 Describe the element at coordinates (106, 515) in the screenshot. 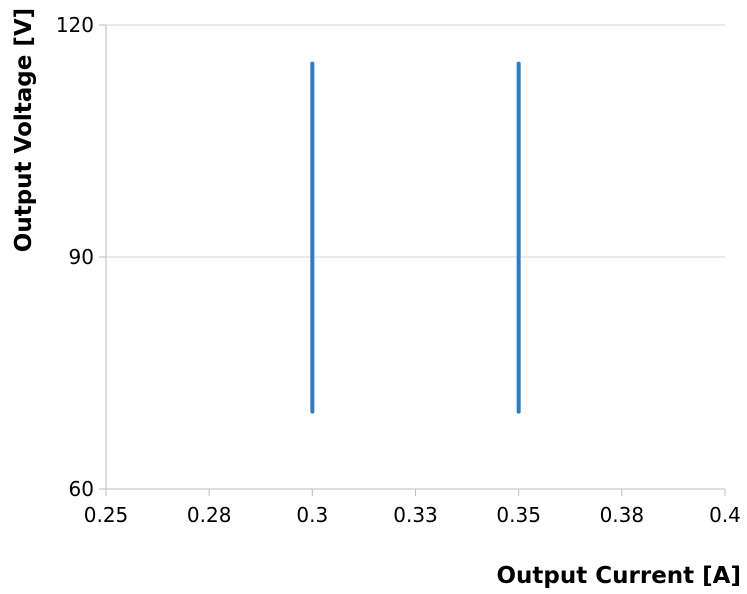

I see `x-tick-label: 0.25` at that location.